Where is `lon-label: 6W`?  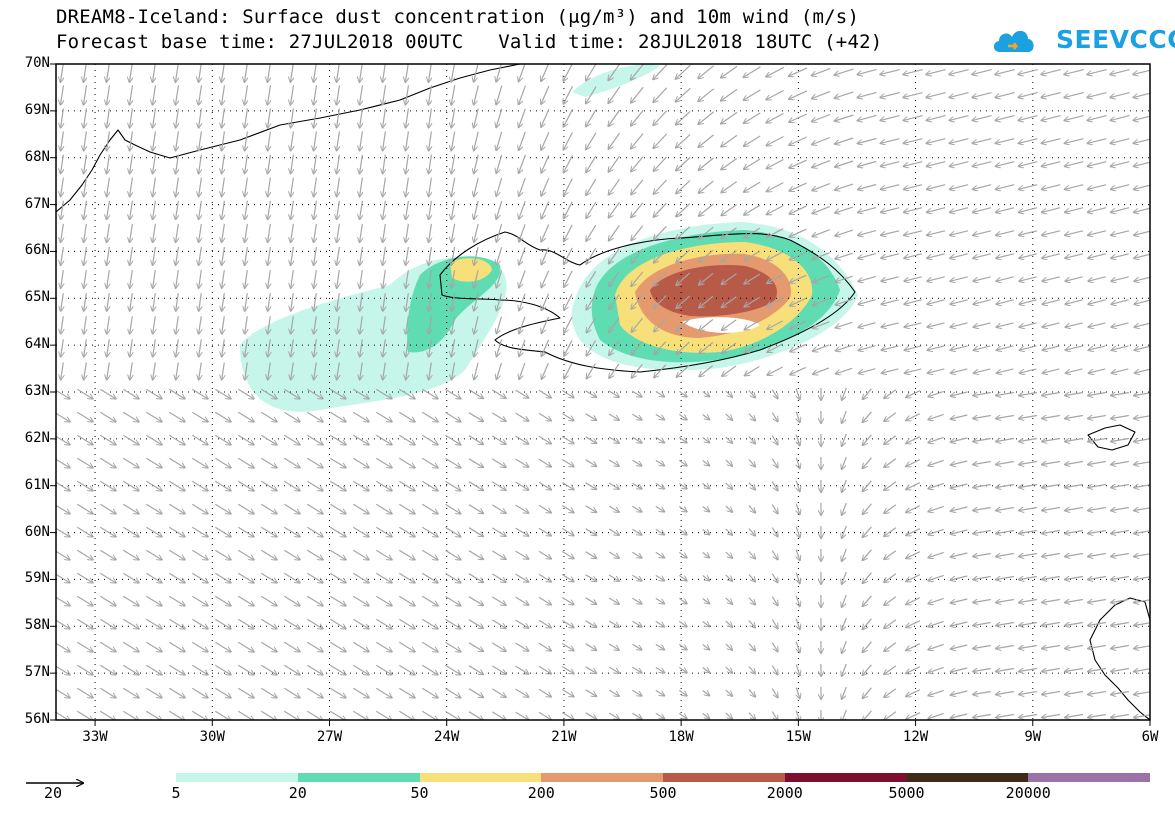 lon-label: 6W is located at coordinates (1150, 737).